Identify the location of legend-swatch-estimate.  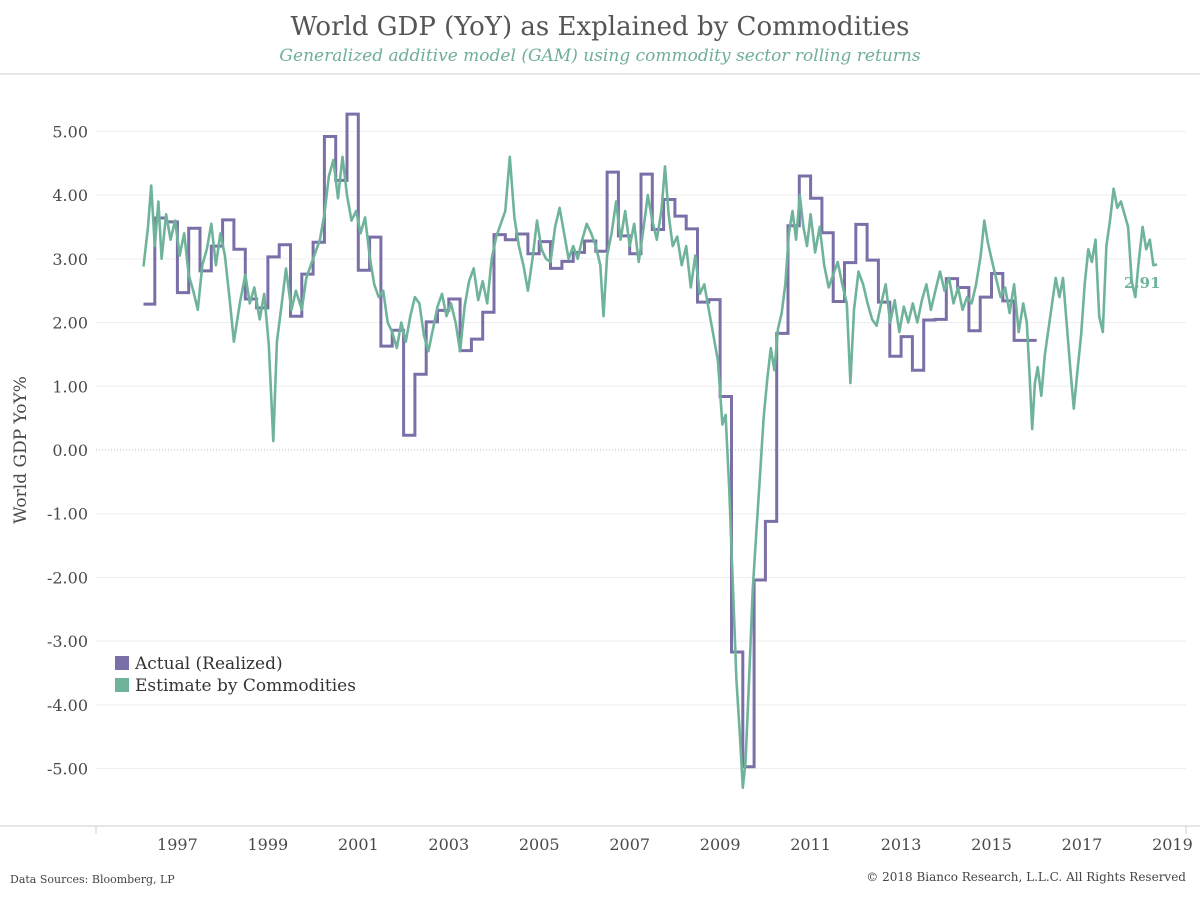
(122, 685).